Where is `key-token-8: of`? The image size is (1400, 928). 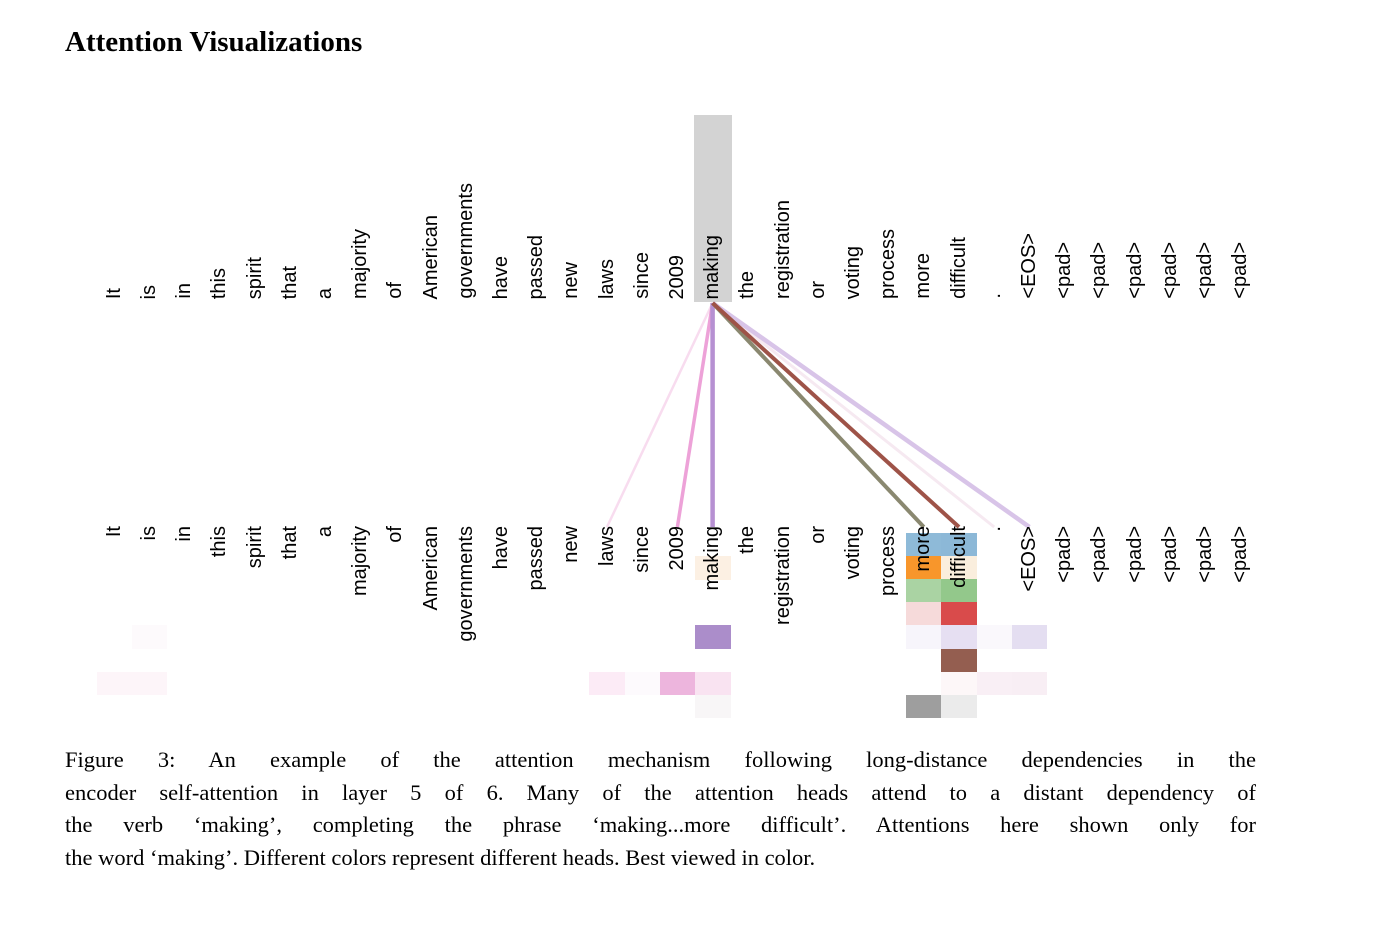
key-token-8: of is located at coordinates (395, 534).